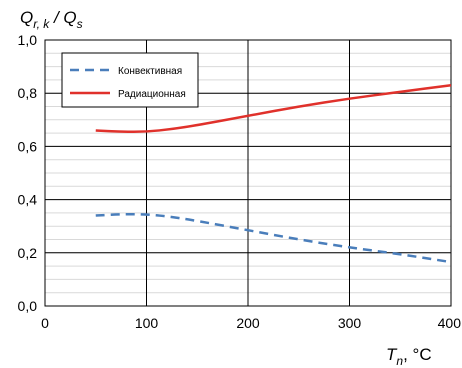 Image resolution: width=462 pixels, height=368 pixels. Describe the element at coordinates (80, 24) in the screenshot. I see `y-axis-title-sub2: s` at that location.